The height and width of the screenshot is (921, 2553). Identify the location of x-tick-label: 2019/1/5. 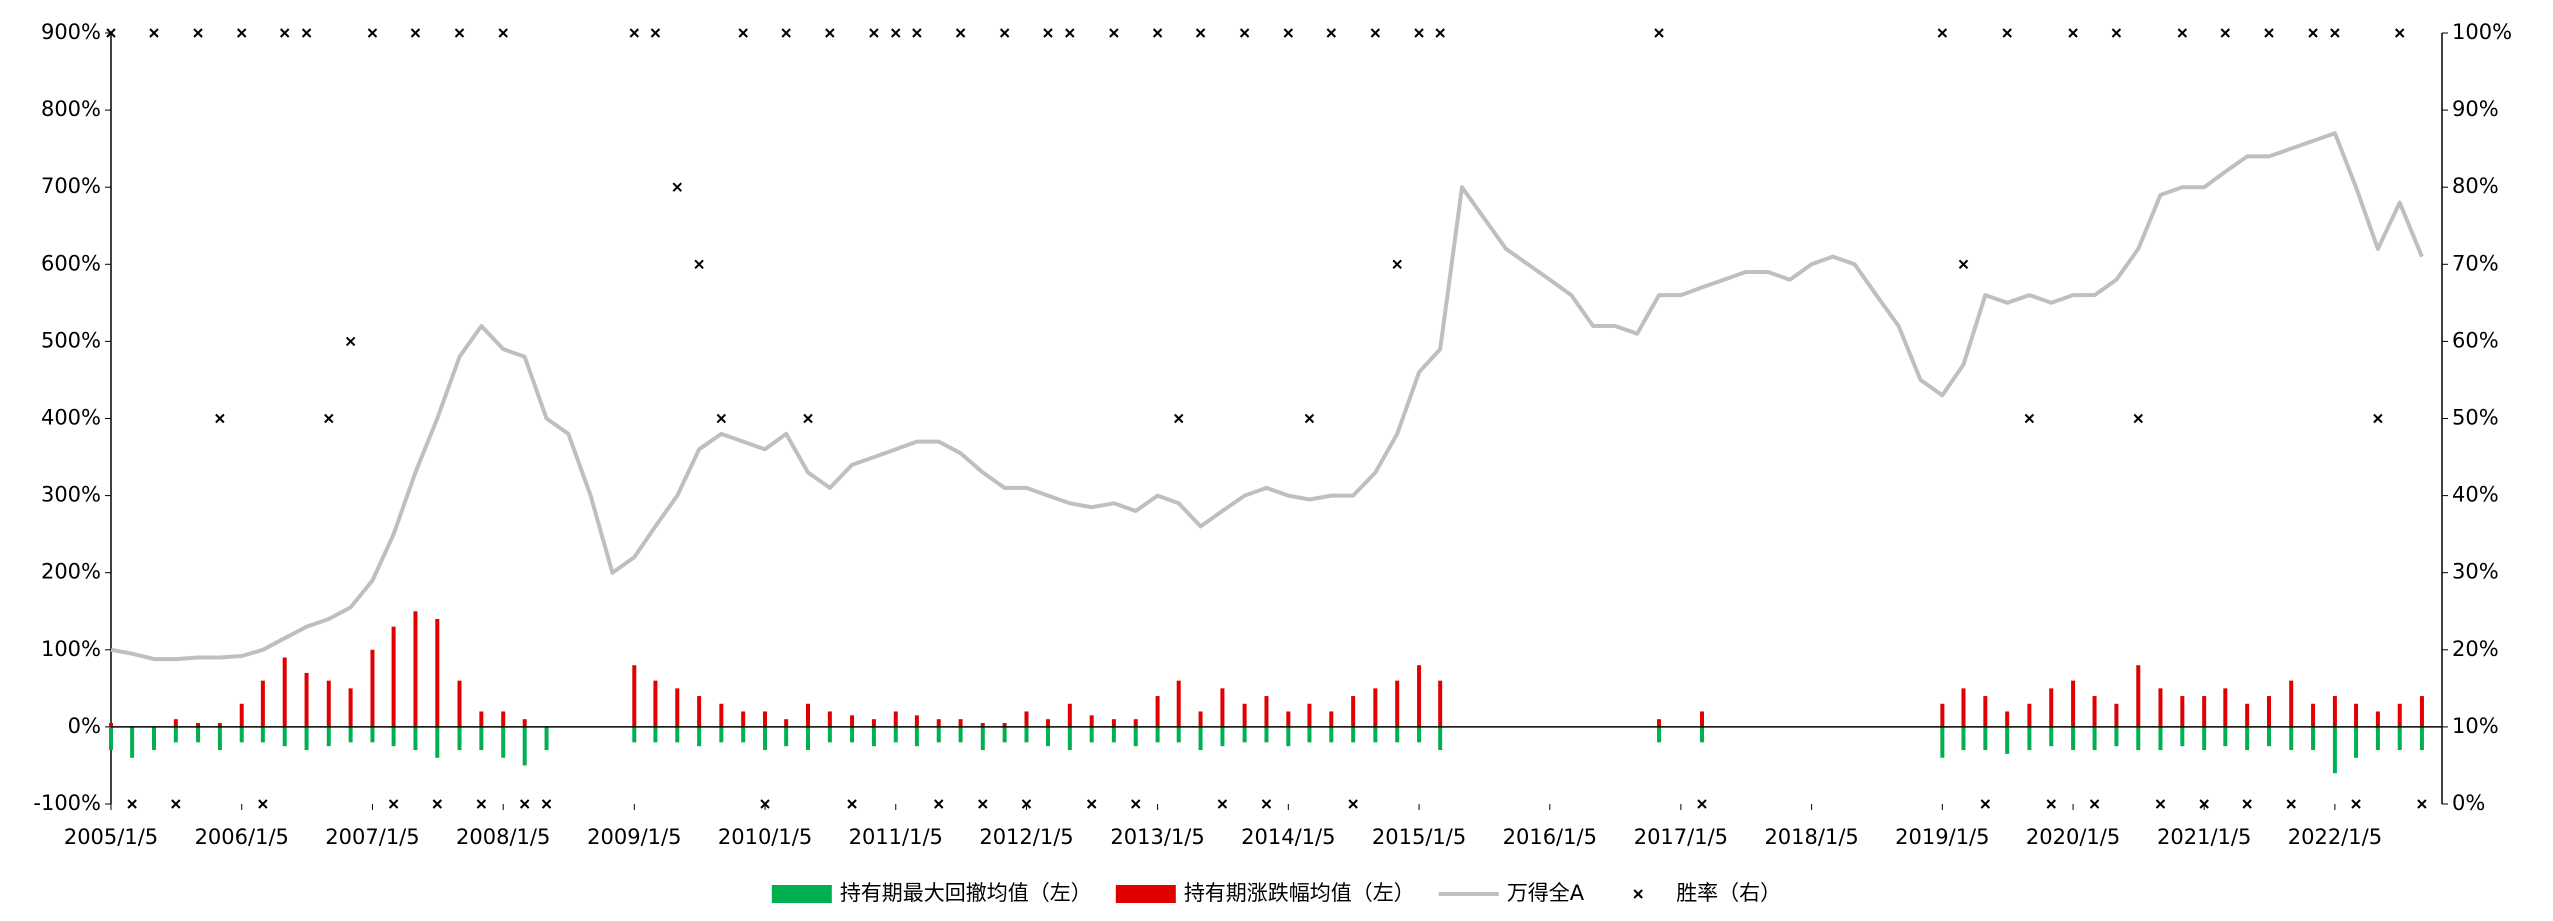
(1942, 837).